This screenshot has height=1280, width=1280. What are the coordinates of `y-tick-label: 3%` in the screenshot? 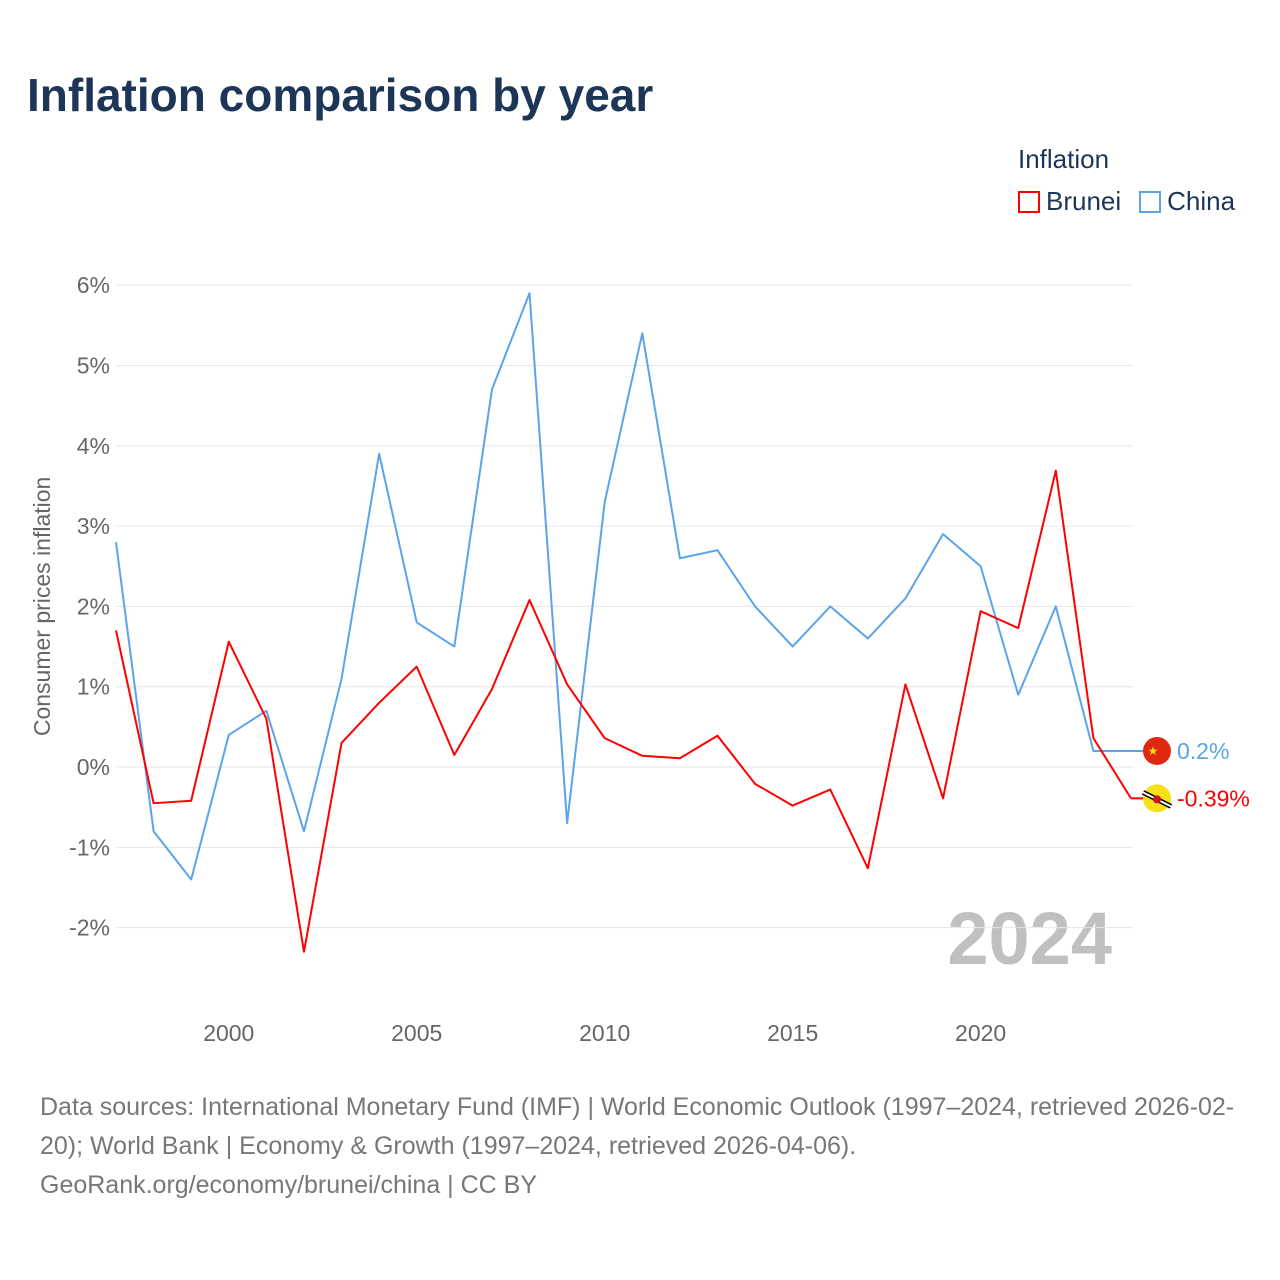 It's located at (93, 526).